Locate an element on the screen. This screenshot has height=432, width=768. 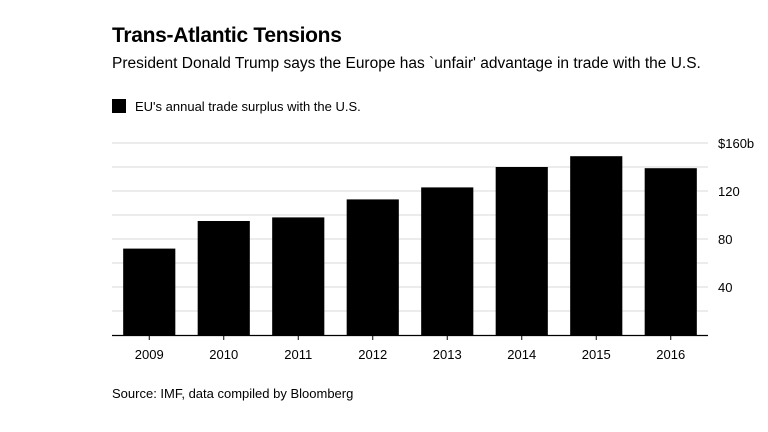
bar-2012 is located at coordinates (372, 267).